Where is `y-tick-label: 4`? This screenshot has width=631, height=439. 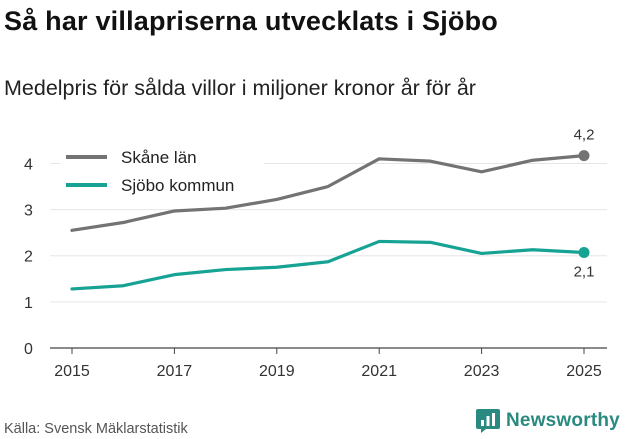 y-tick-label: 4 is located at coordinates (28, 164).